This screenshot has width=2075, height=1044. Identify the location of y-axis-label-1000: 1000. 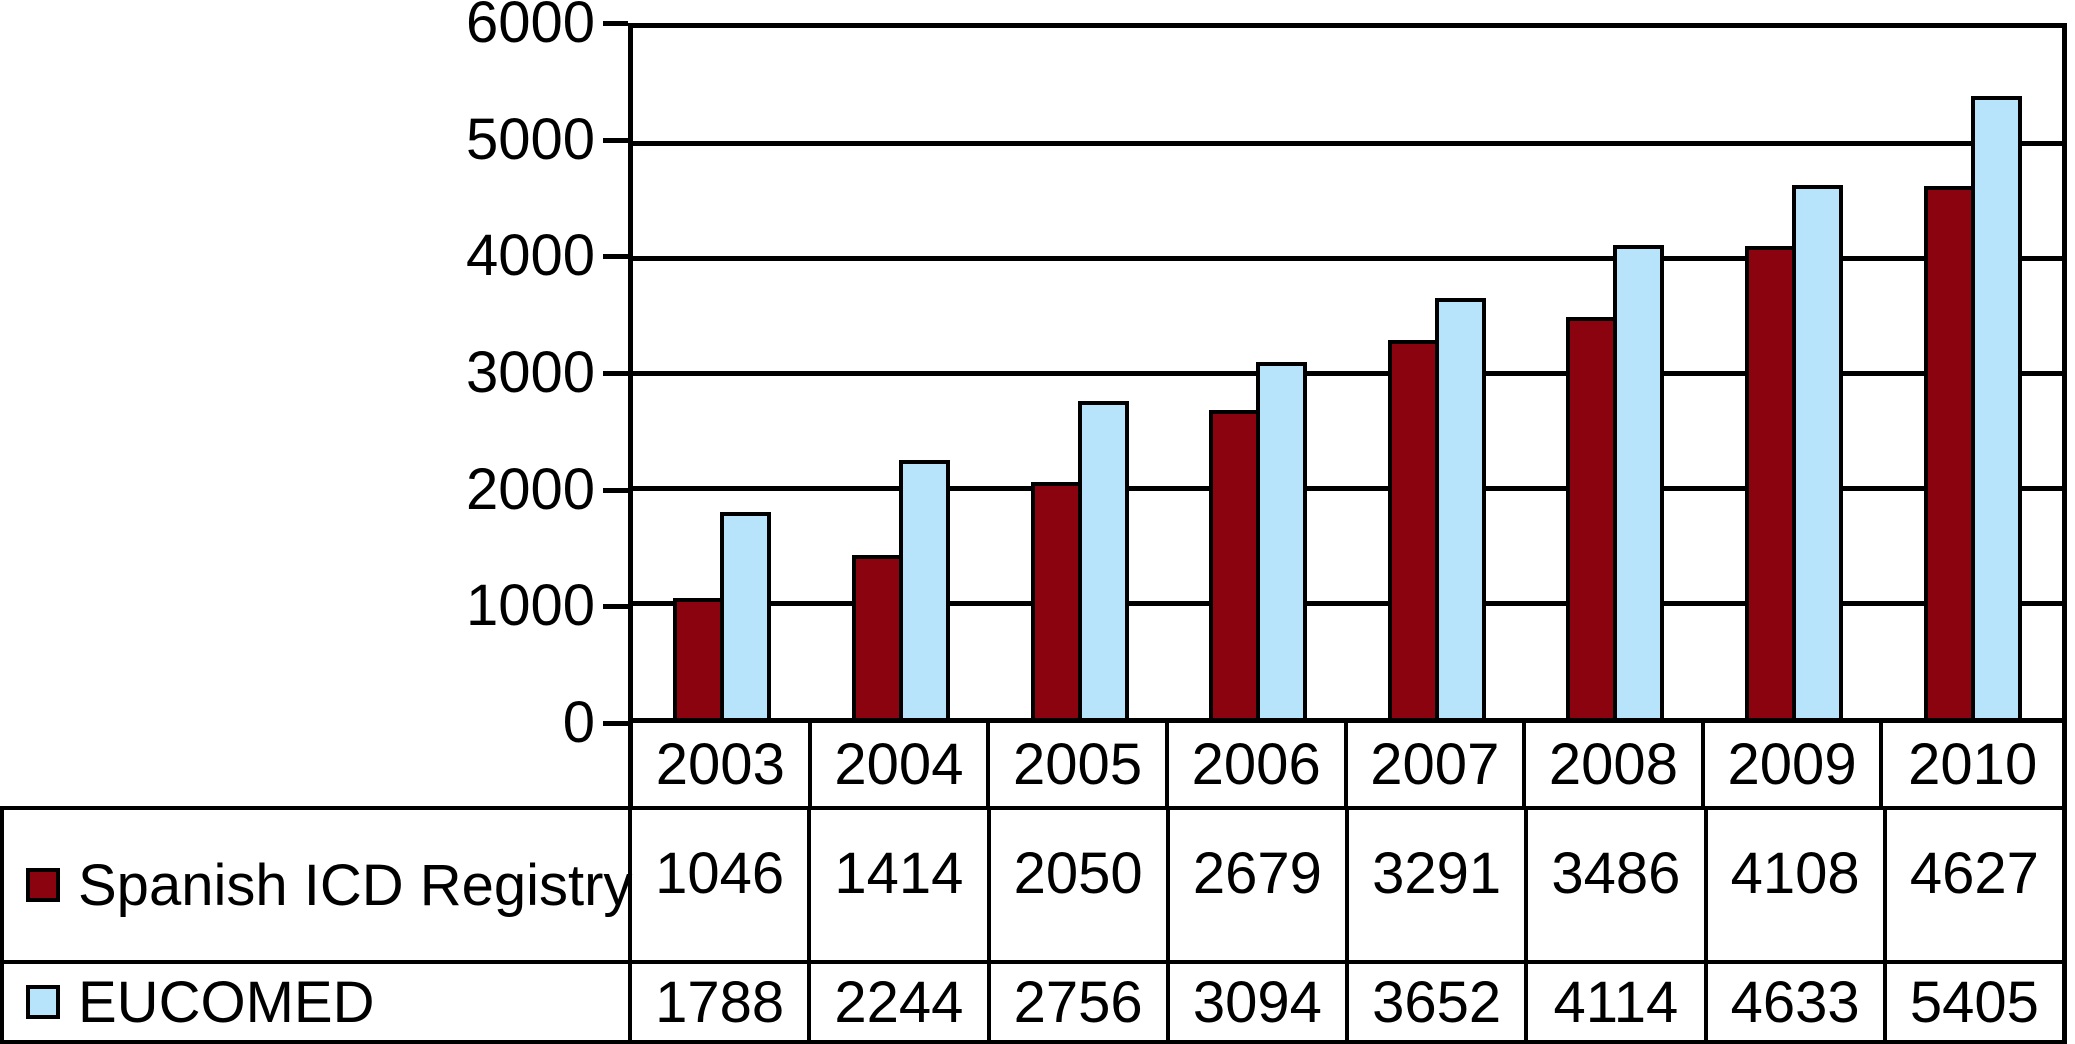
(530, 606).